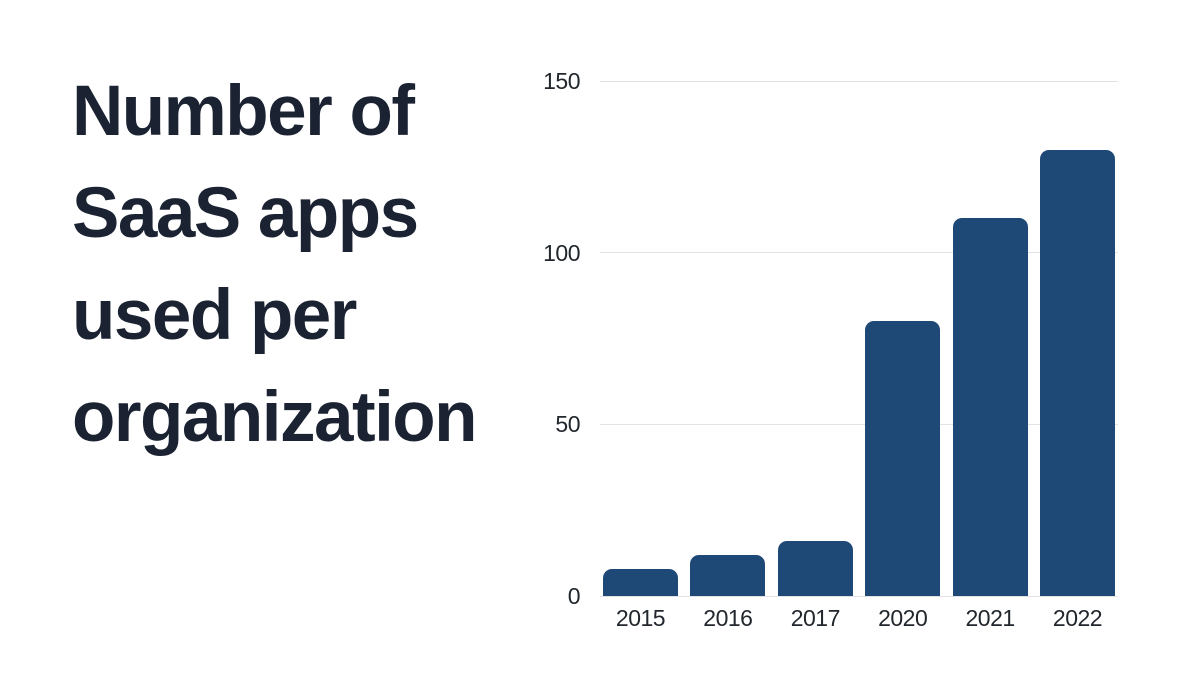 Image resolution: width=1200 pixels, height=700 pixels. Describe the element at coordinates (903, 618) in the screenshot. I see `x-tick-label-2020: 2020` at that location.